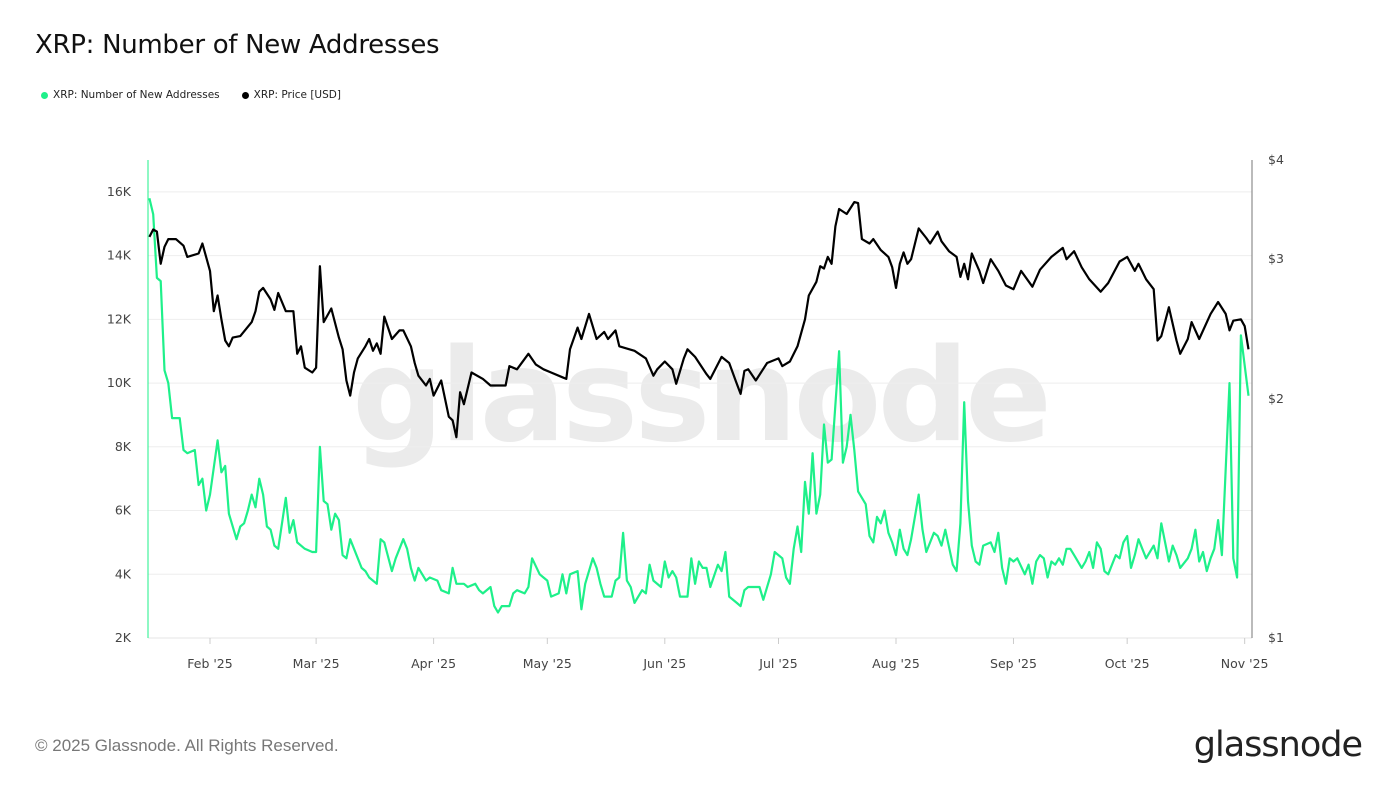 The width and height of the screenshot is (1400, 787). Describe the element at coordinates (123, 573) in the screenshot. I see `left-axis-tick-label: 4K` at that location.